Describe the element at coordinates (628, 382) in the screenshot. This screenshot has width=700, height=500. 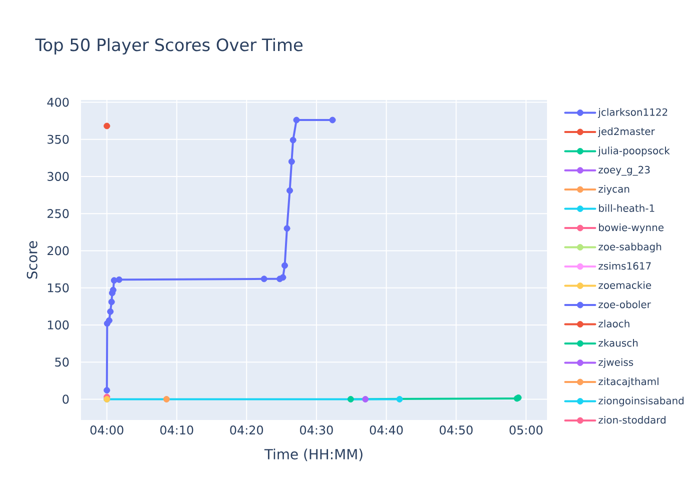
I see `legend-label: zitacajthaml` at that location.